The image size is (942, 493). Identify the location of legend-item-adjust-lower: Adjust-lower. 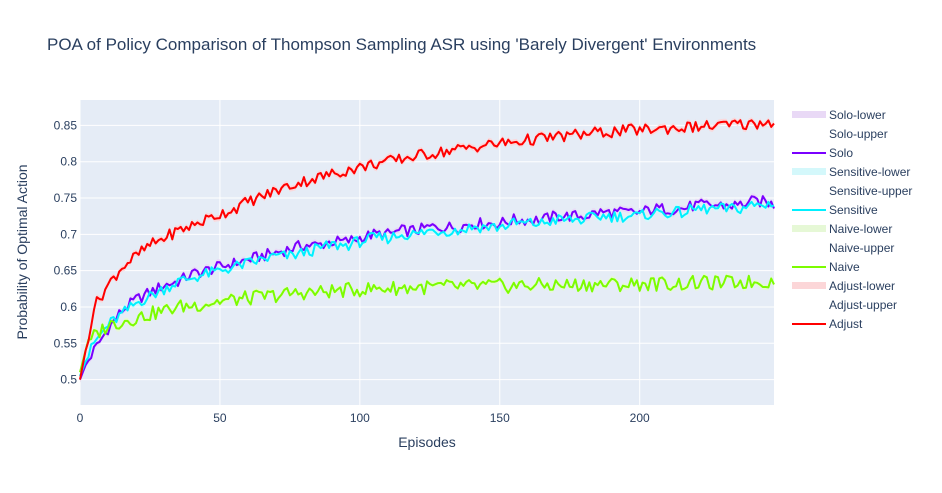
(843, 286).